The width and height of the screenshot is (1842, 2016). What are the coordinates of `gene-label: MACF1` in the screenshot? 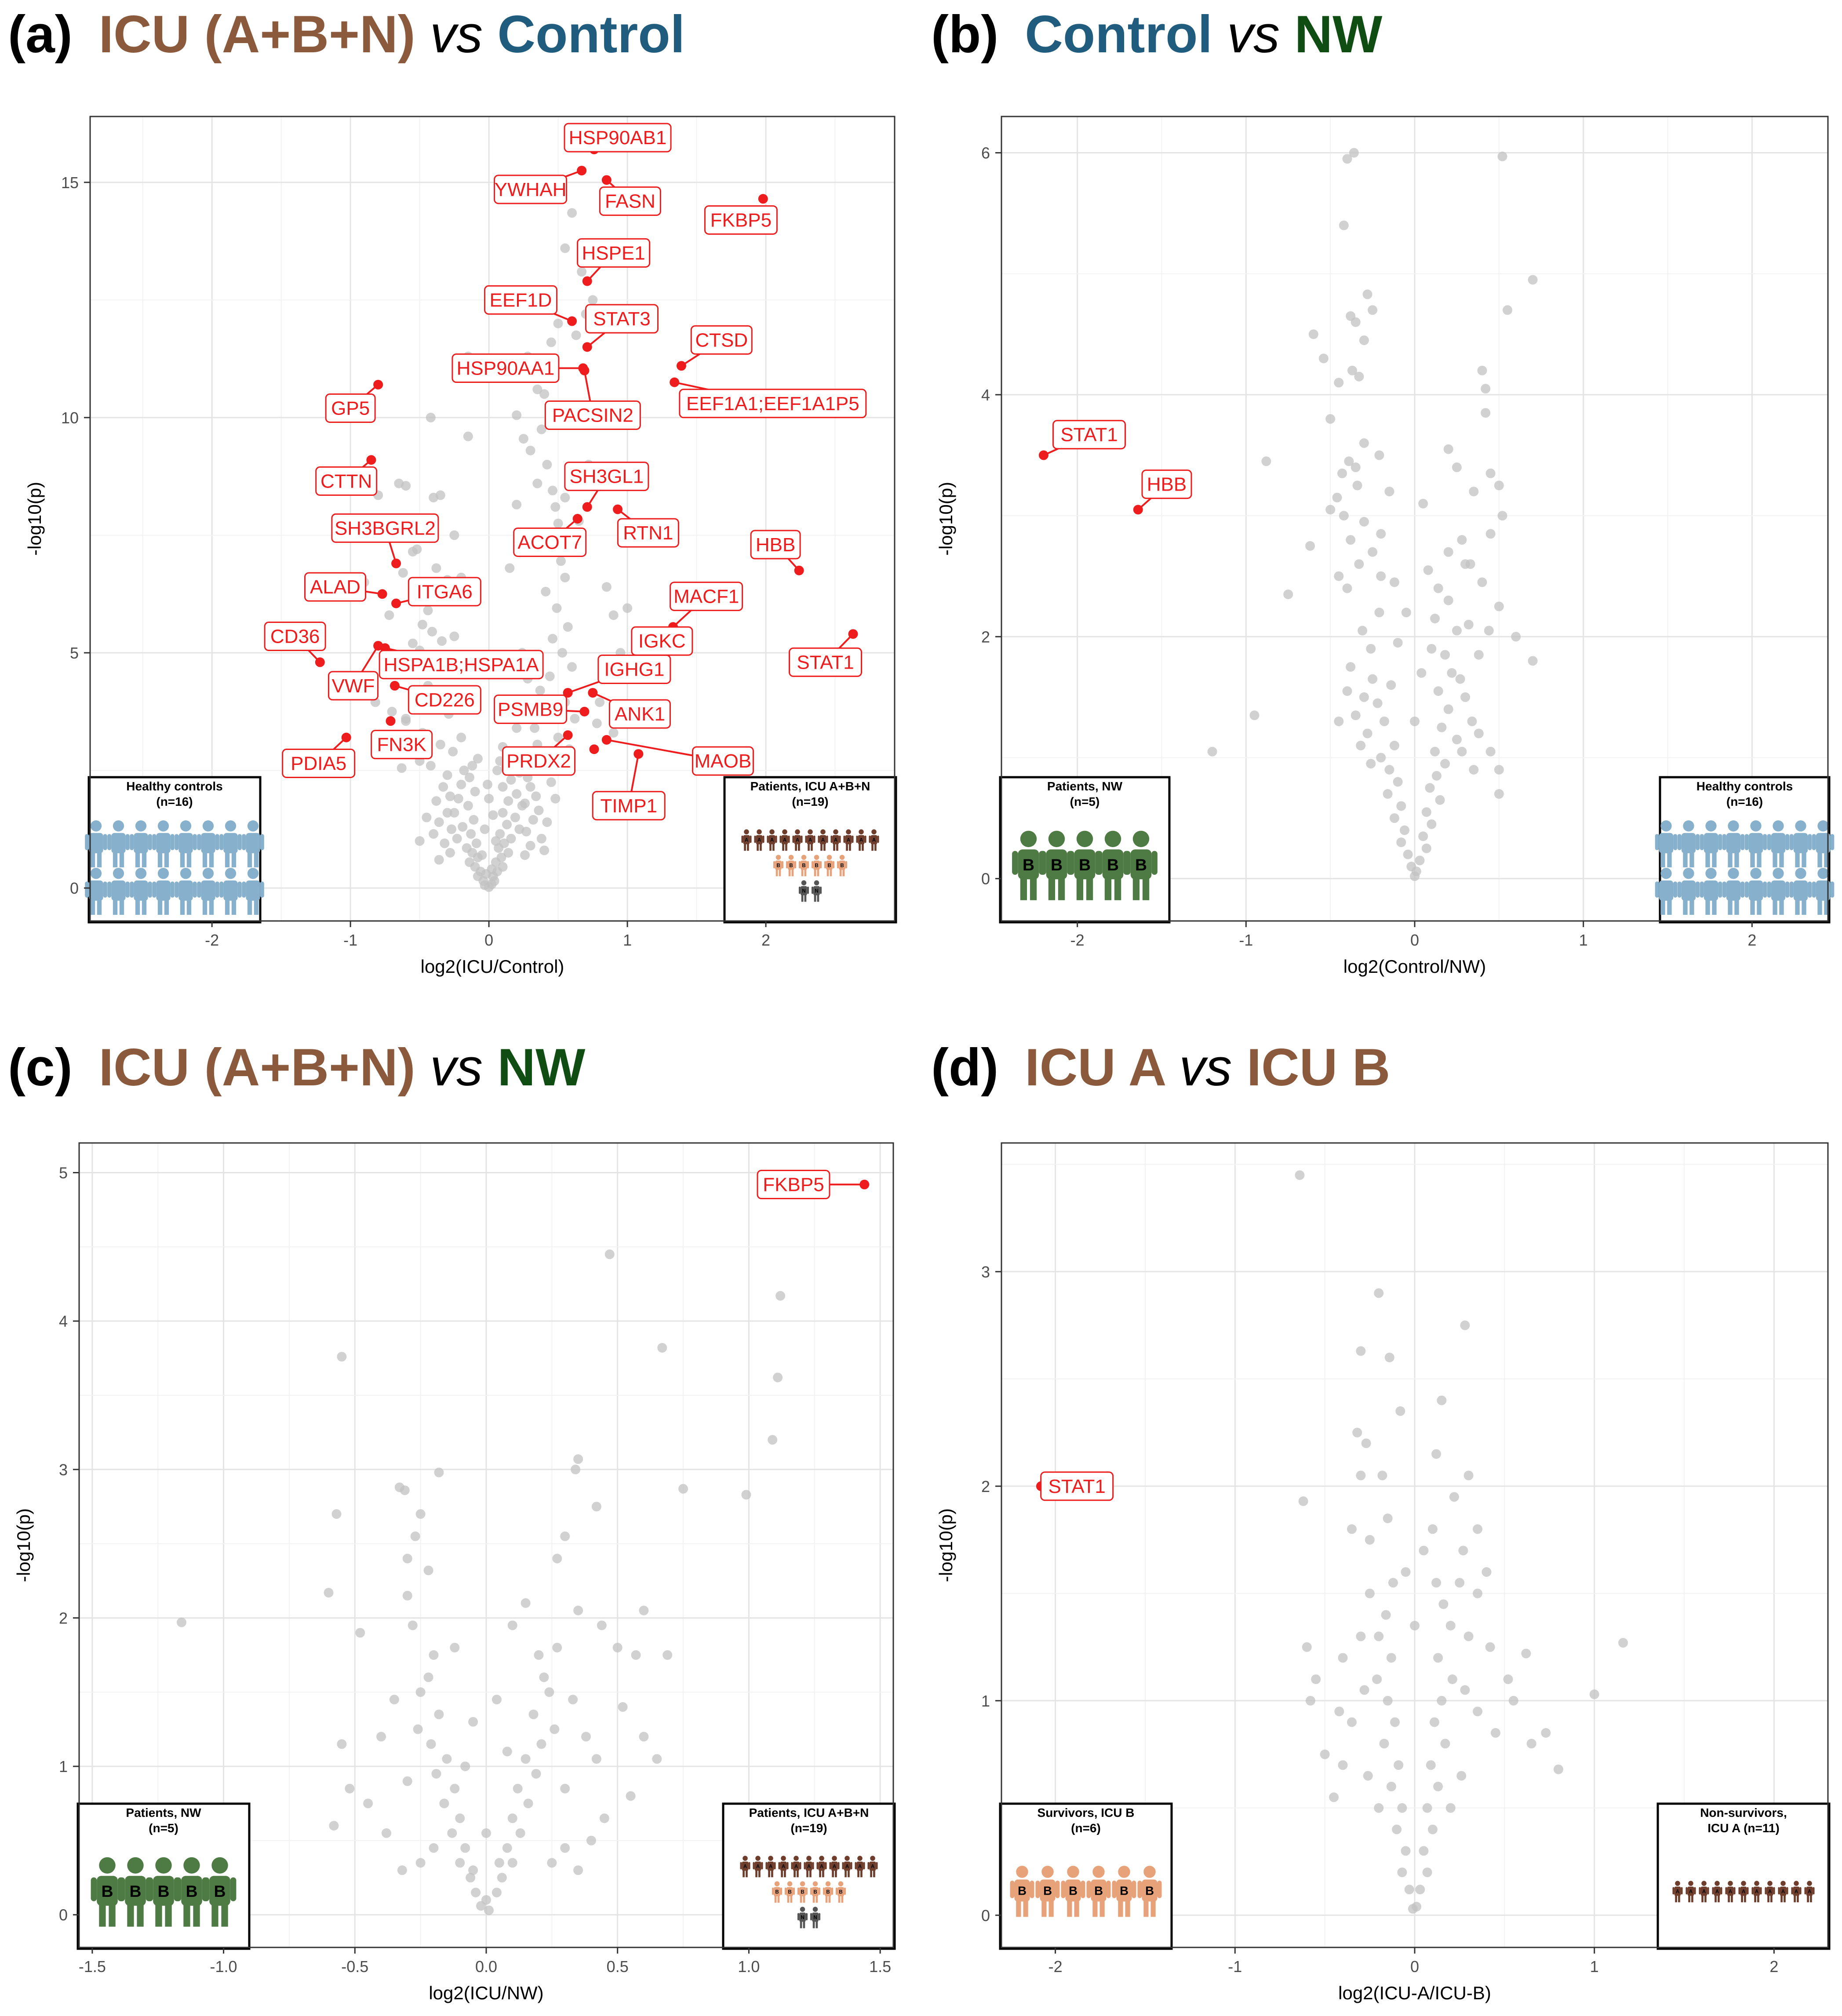 It's located at (707, 596).